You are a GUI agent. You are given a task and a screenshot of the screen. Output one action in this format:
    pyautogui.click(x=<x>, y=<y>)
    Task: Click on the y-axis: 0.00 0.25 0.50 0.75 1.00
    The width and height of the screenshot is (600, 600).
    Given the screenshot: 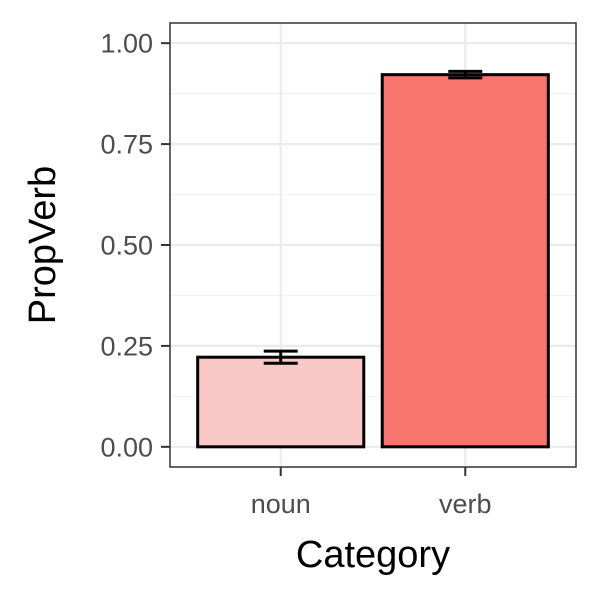 What is the action you would take?
    pyautogui.click(x=135, y=245)
    